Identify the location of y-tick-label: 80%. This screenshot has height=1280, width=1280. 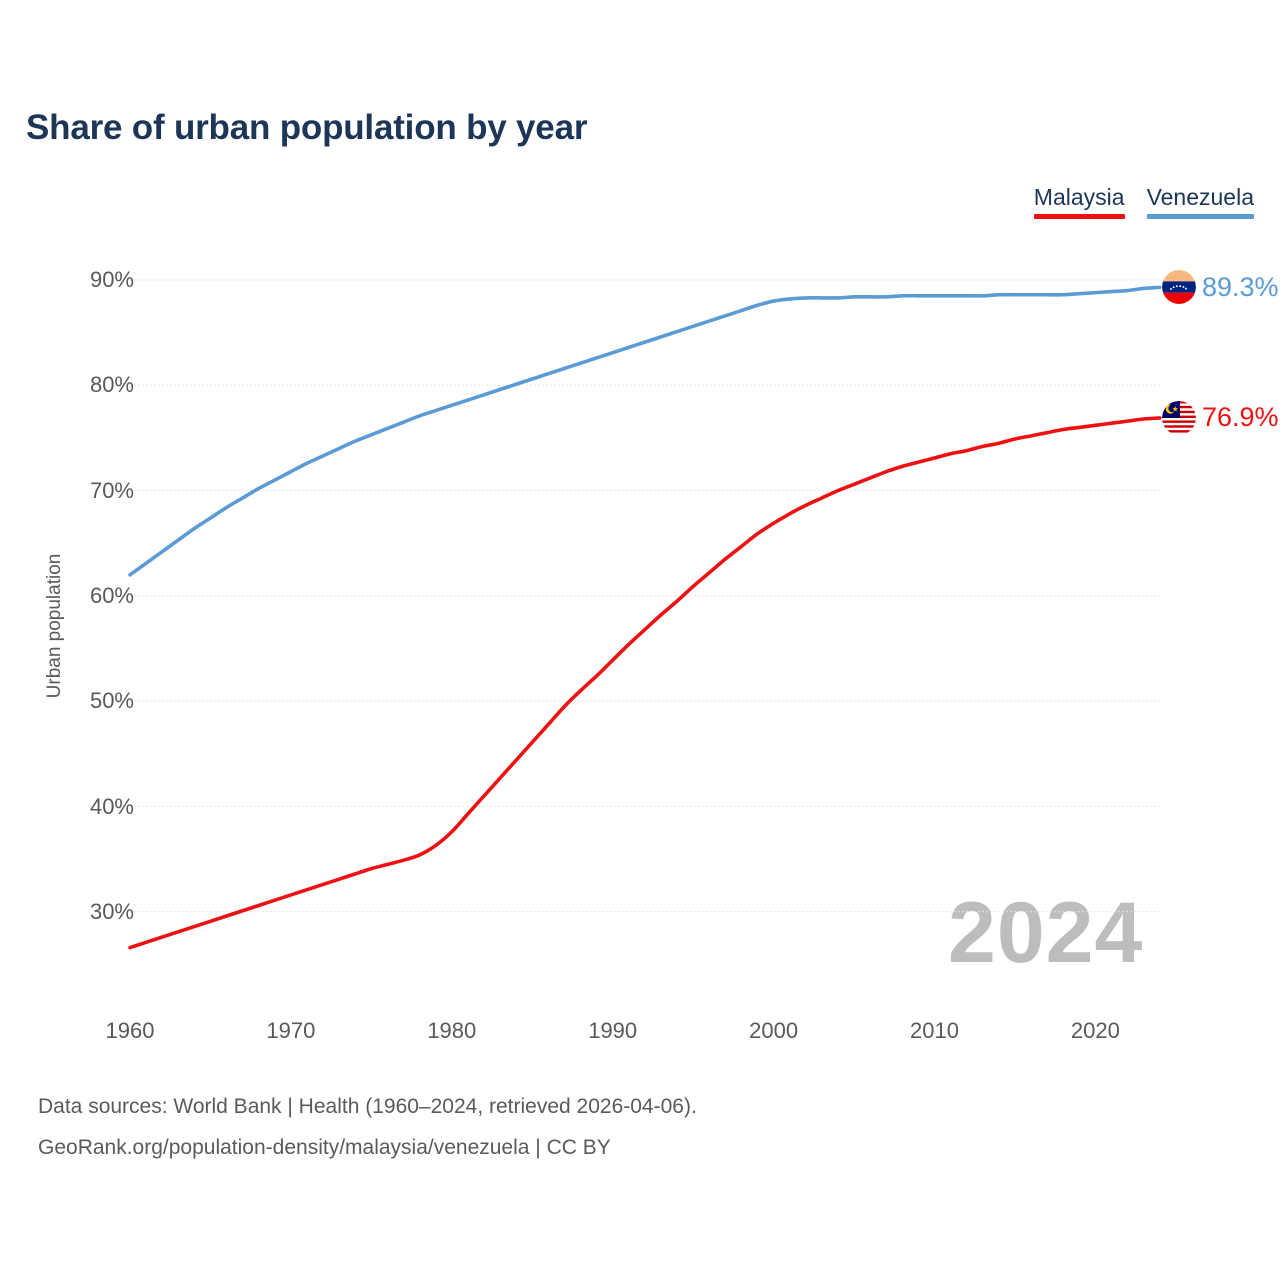
(111, 385).